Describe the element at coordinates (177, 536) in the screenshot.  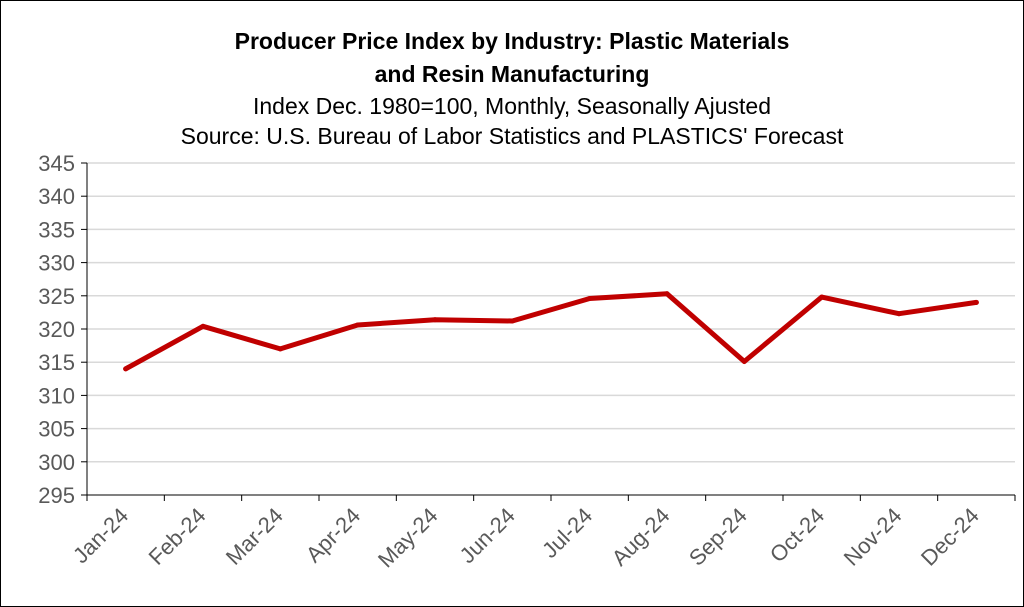
I see `x-tick-label: Feb-24` at that location.